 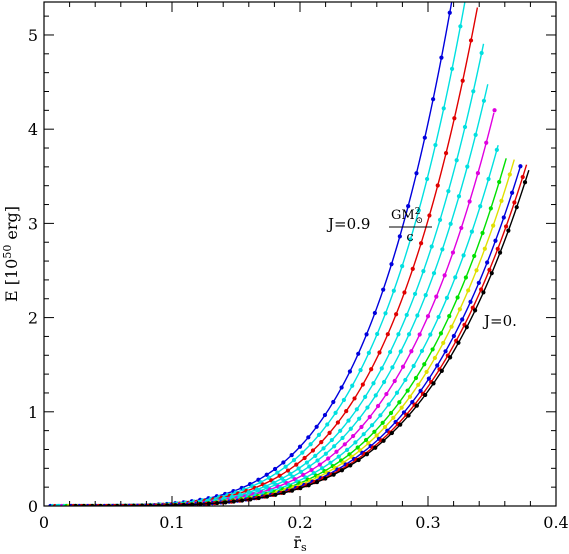 What do you see at coordinates (297, 542) in the screenshot?
I see `x-axis-label-main: r̄` at bounding box center [297, 542].